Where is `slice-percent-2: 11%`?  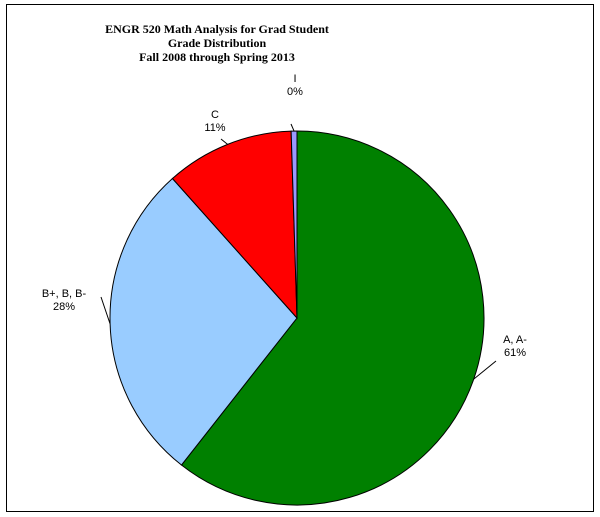 slice-percent-2: 11% is located at coordinates (214, 128).